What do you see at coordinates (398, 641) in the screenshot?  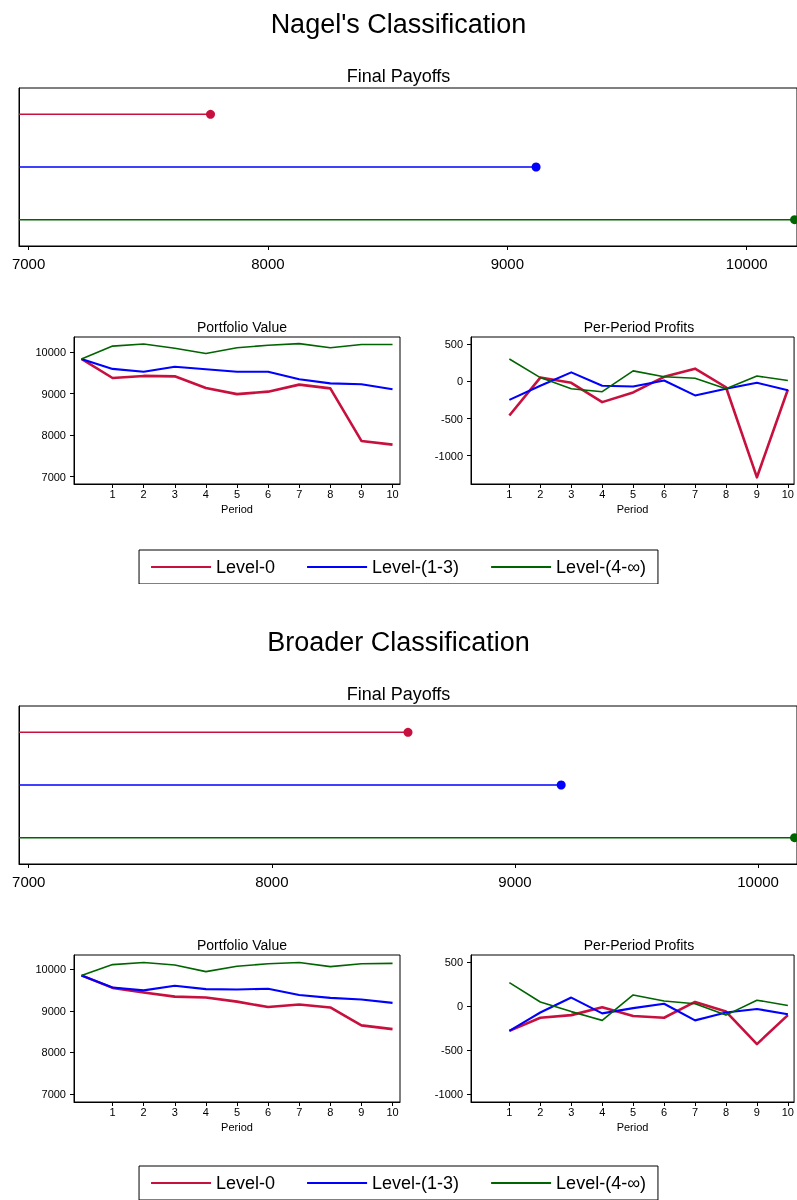 I see `chart-title: Broader Classification` at bounding box center [398, 641].